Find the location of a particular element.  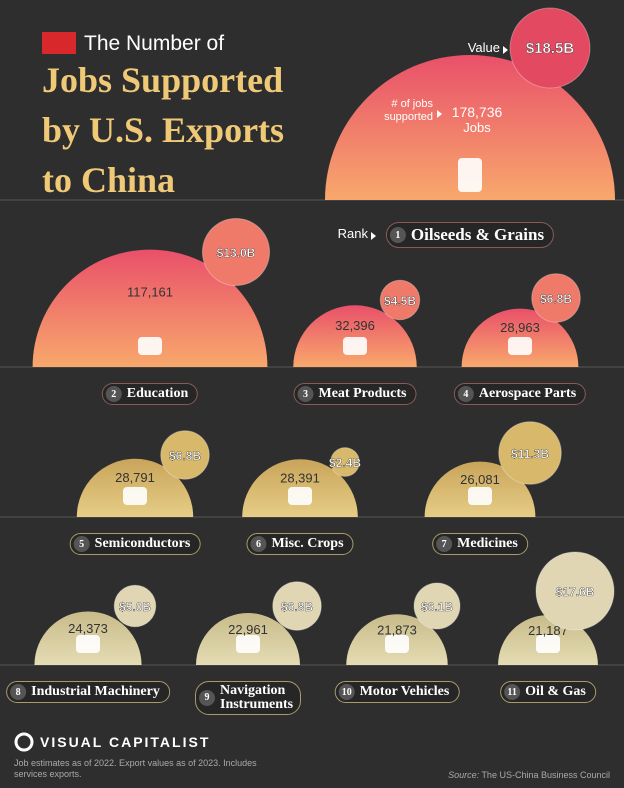

value-label: $17.6B is located at coordinates (575, 592).